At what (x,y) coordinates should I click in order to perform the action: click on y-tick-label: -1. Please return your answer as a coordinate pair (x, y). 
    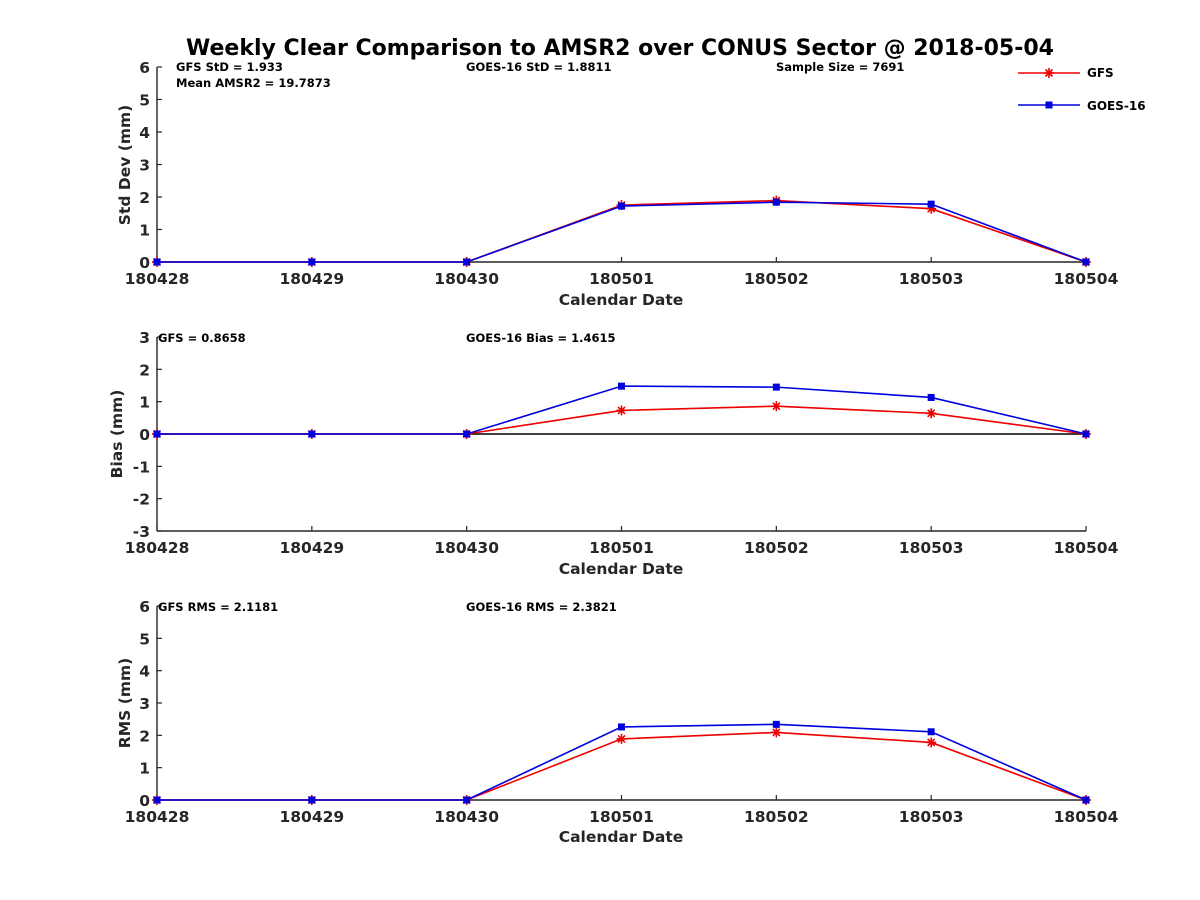
    Looking at the image, I should click on (141, 467).